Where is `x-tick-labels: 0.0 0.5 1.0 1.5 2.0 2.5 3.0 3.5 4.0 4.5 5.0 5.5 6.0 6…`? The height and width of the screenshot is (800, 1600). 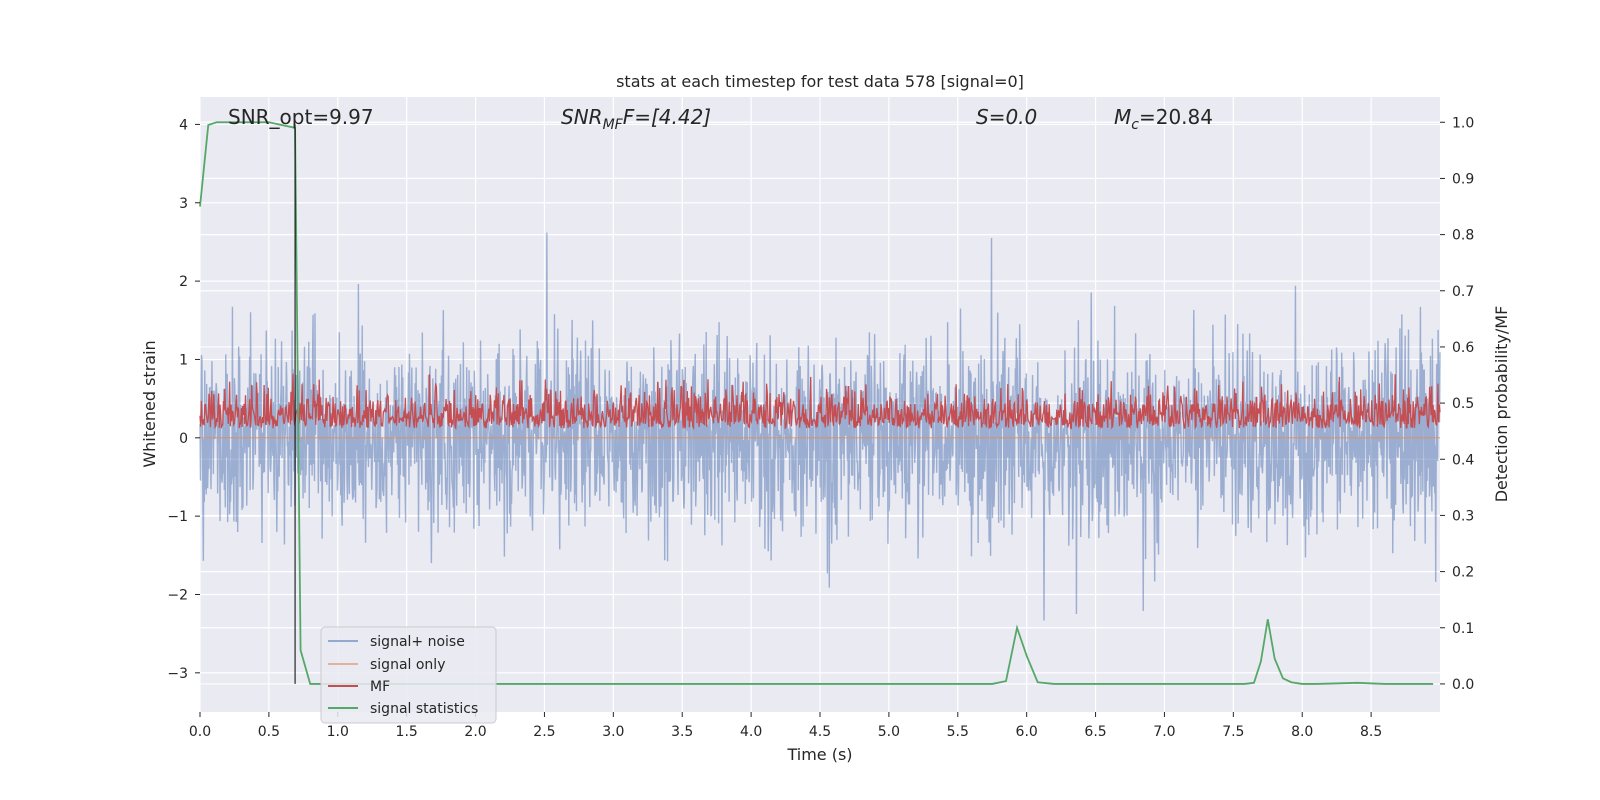
x-tick-labels: 0.0 0.5 1.0 1.5 2.0 2.5 3.0 3.5 4.0 4.5 5.0 5.5 6.0 6… is located at coordinates (785, 726).